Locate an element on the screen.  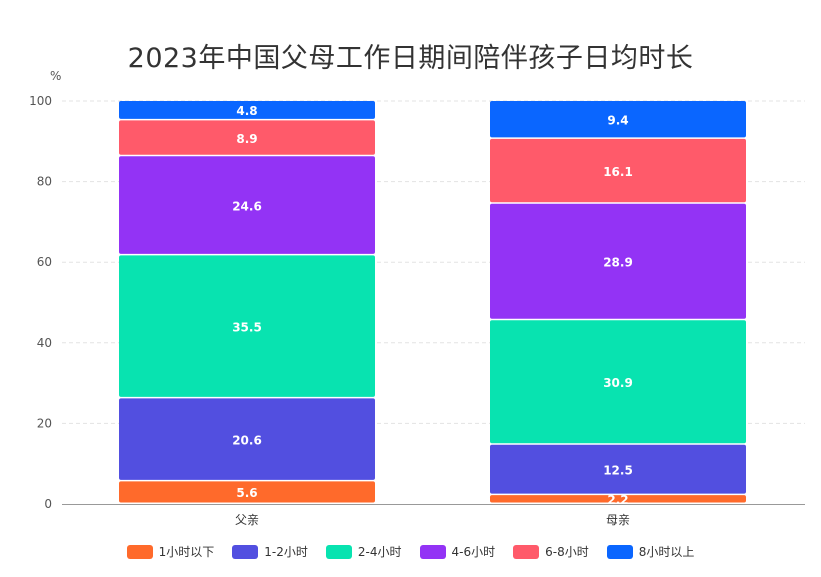
data-label: 28.9 is located at coordinates (618, 262).